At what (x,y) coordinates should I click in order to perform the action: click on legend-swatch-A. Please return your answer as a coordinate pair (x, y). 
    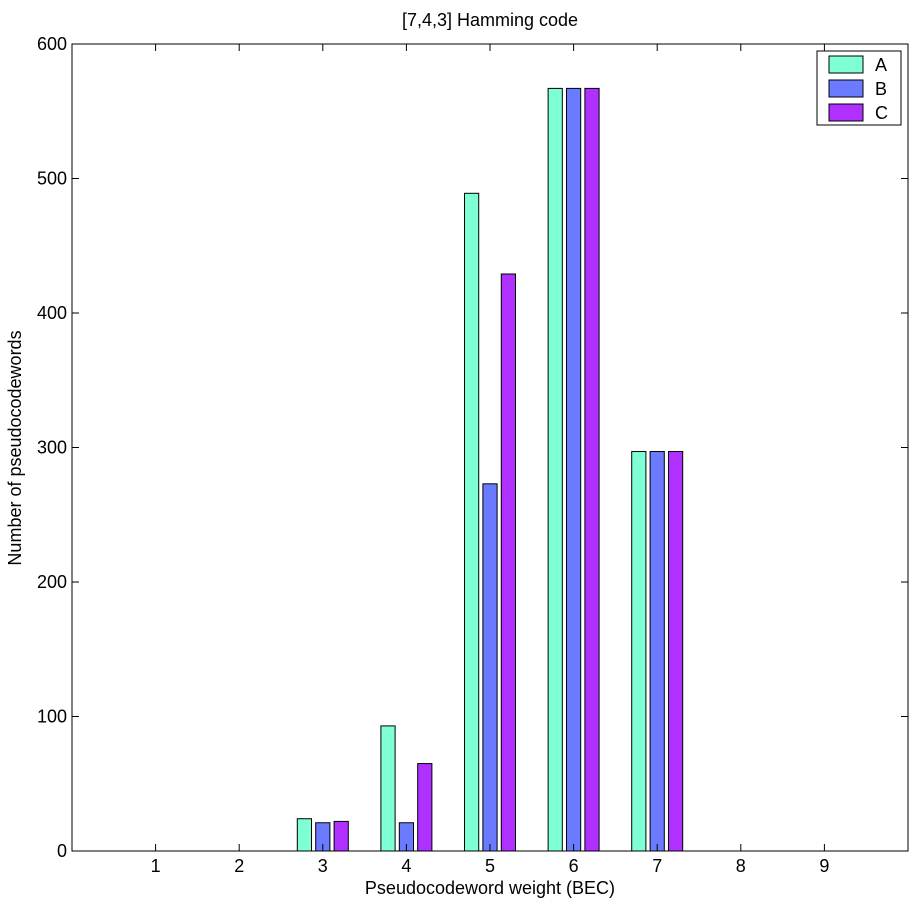
    Looking at the image, I should click on (846, 64).